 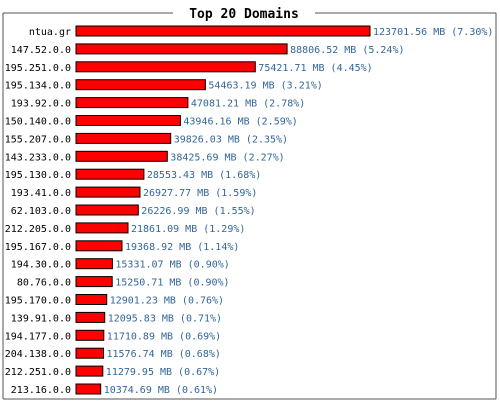 What do you see at coordinates (41, 390) in the screenshot?
I see `category-label: 213.16.0.0` at bounding box center [41, 390].